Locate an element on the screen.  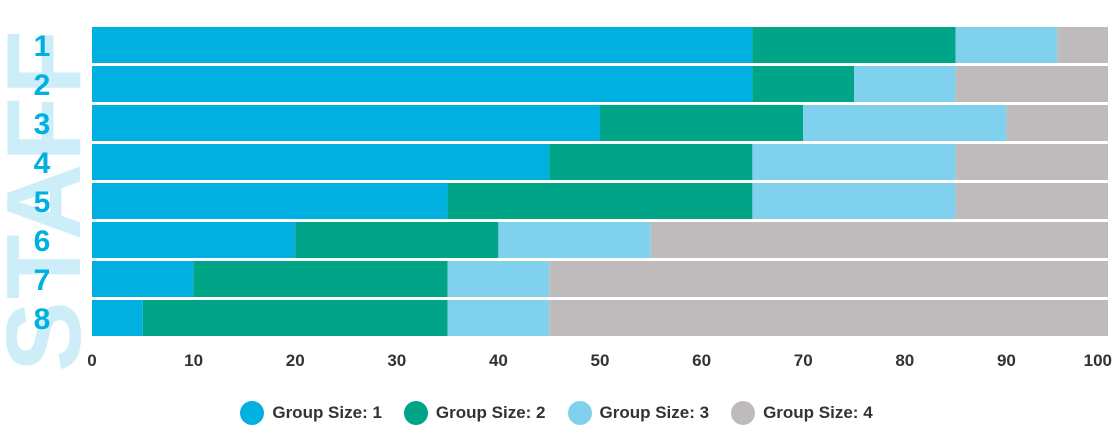
bar-segment-row3-series4 is located at coordinates (1057, 123).